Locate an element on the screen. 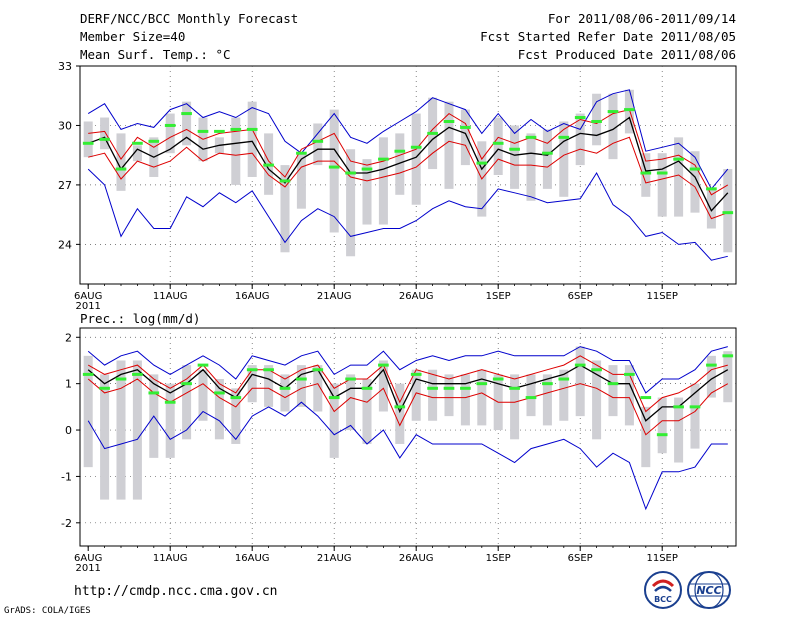 This screenshot has height=618, width=800. series-line-mean-temp is located at coordinates (408, 164).